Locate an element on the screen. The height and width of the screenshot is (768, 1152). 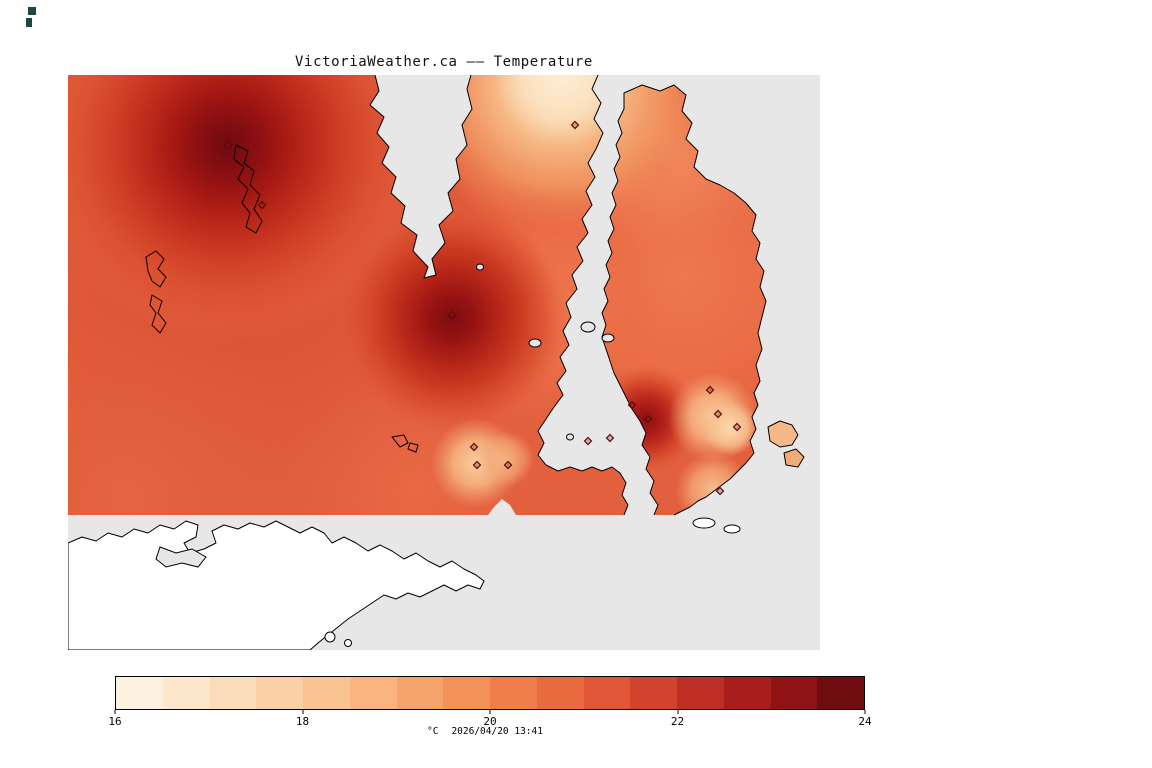
colorbar-tick-label: 24 is located at coordinates (865, 721).